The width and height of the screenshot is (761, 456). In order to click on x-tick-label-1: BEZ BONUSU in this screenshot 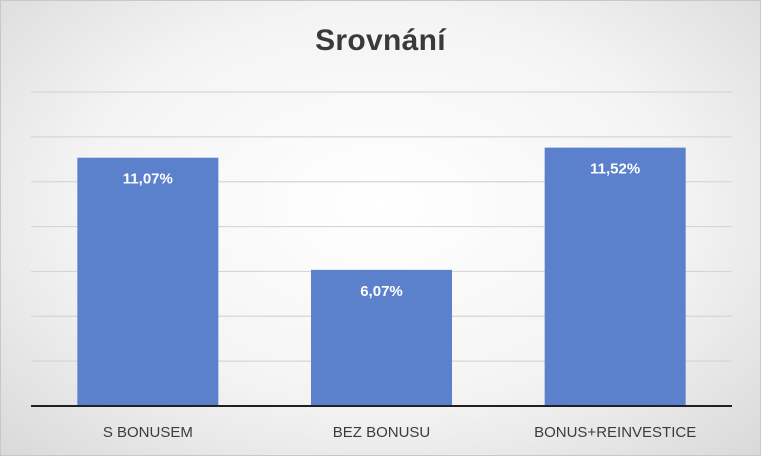, I will do `click(382, 432)`.